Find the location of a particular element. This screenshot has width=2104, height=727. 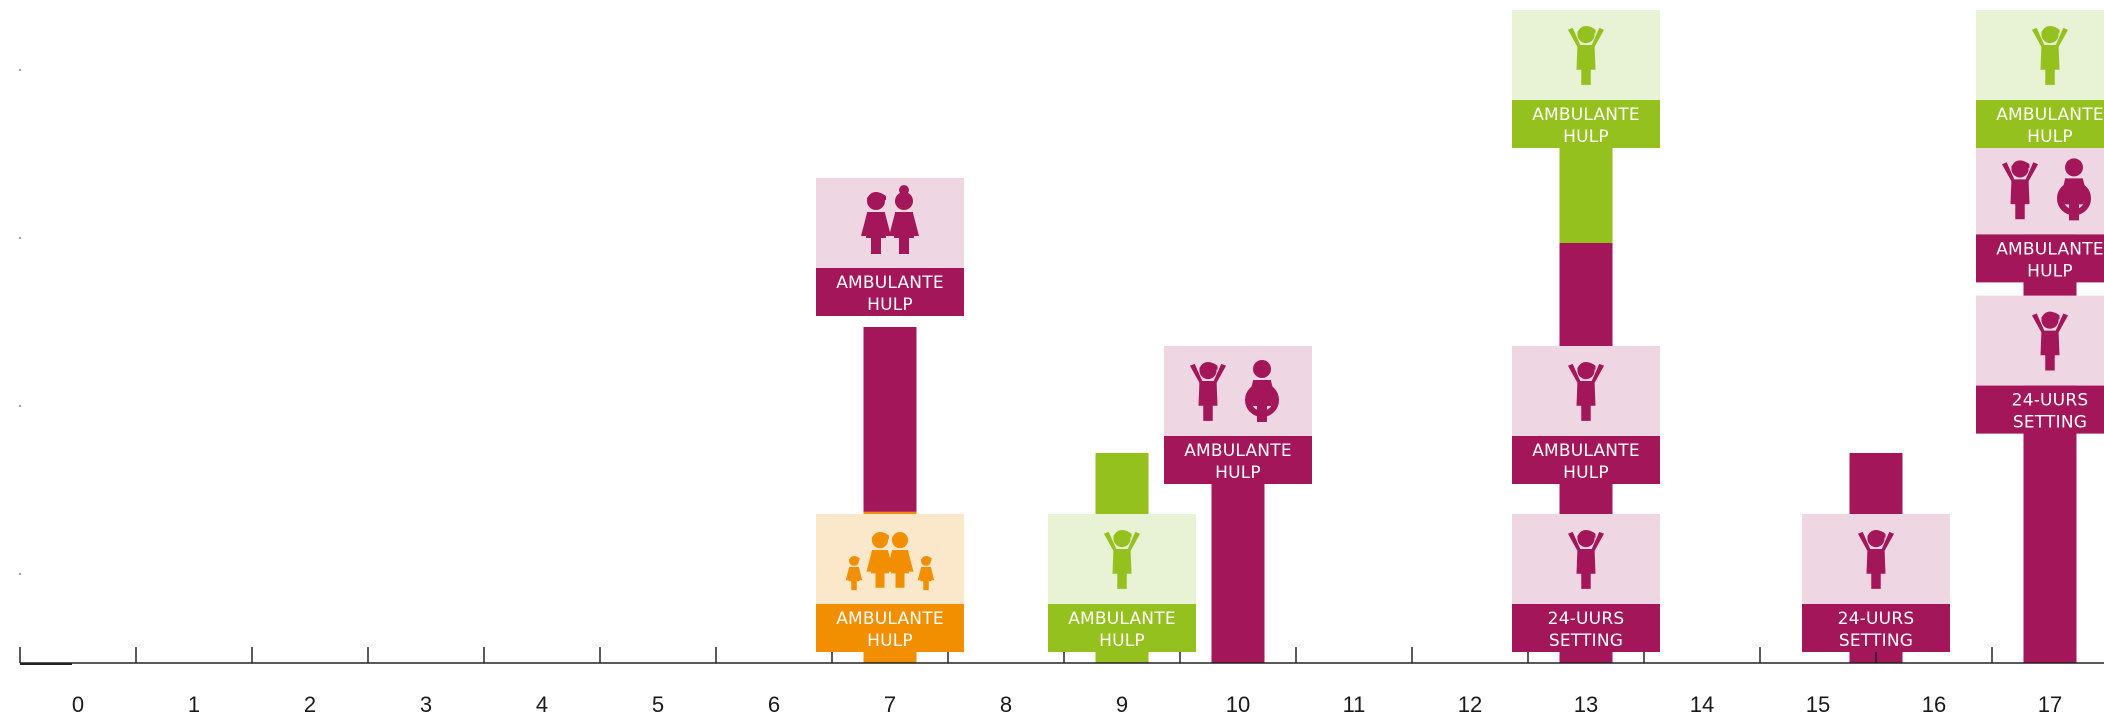

x-tick-label: 9 is located at coordinates (1122, 704).